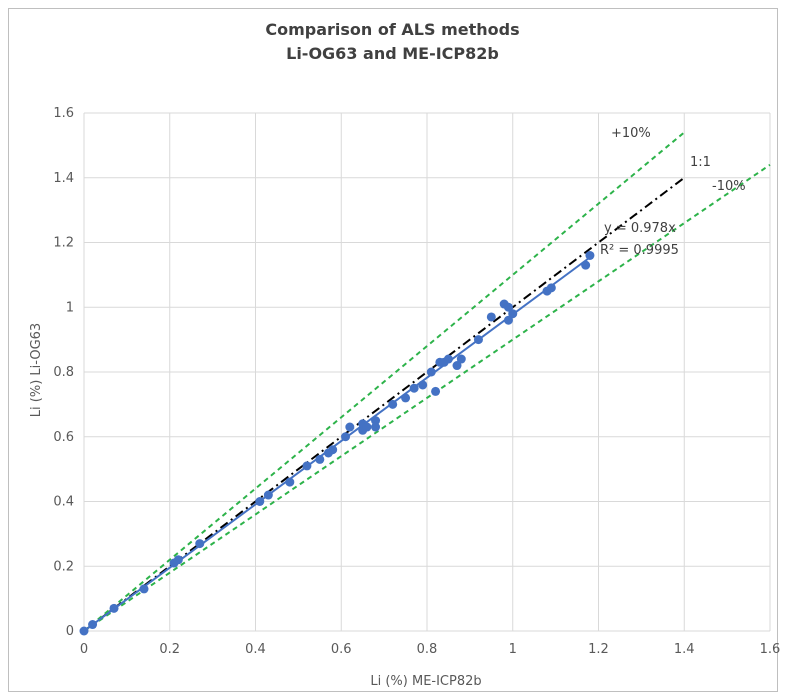  I want to click on x-tick-label: 1.6, so click(770, 649).